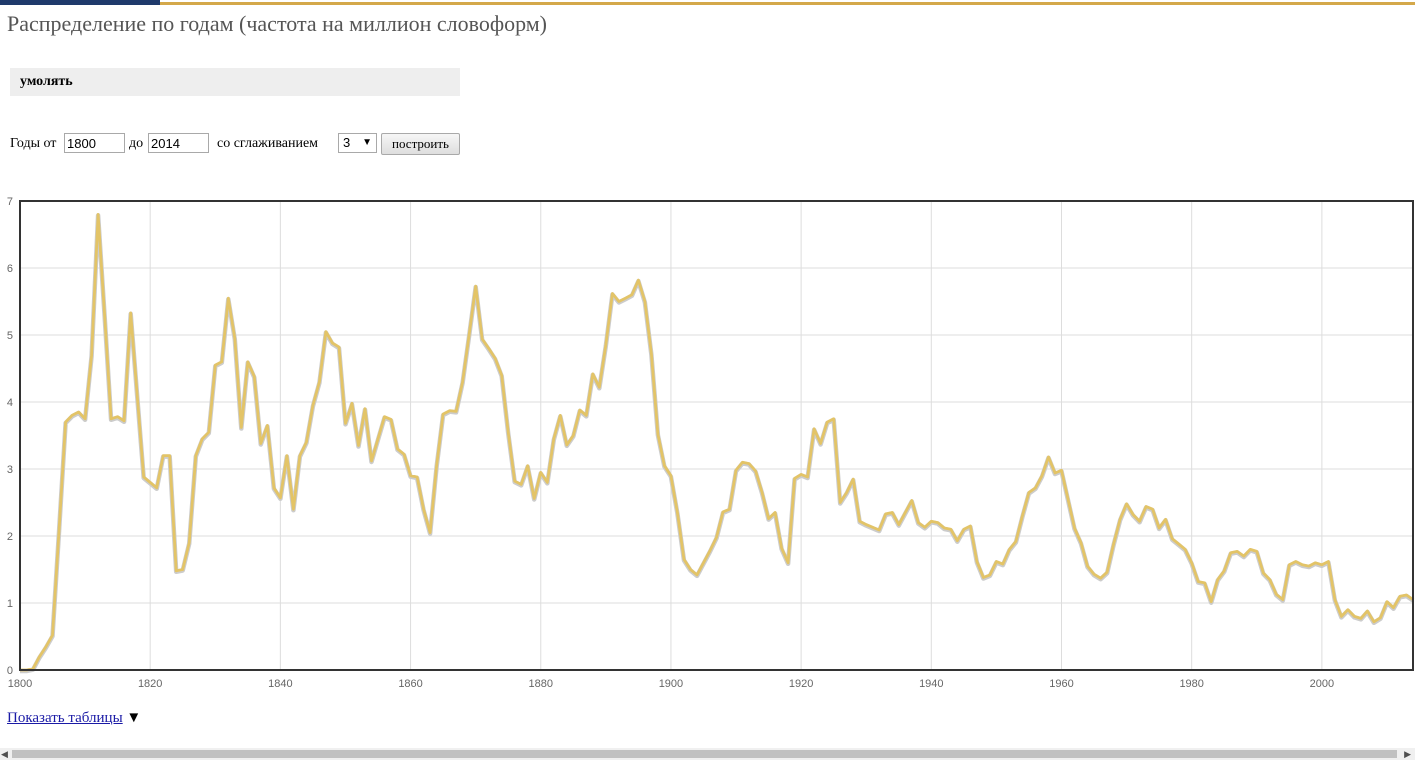 Image resolution: width=1415 pixels, height=760 pixels. What do you see at coordinates (136, 143) in the screenshot?
I see `years-to-label: до` at bounding box center [136, 143].